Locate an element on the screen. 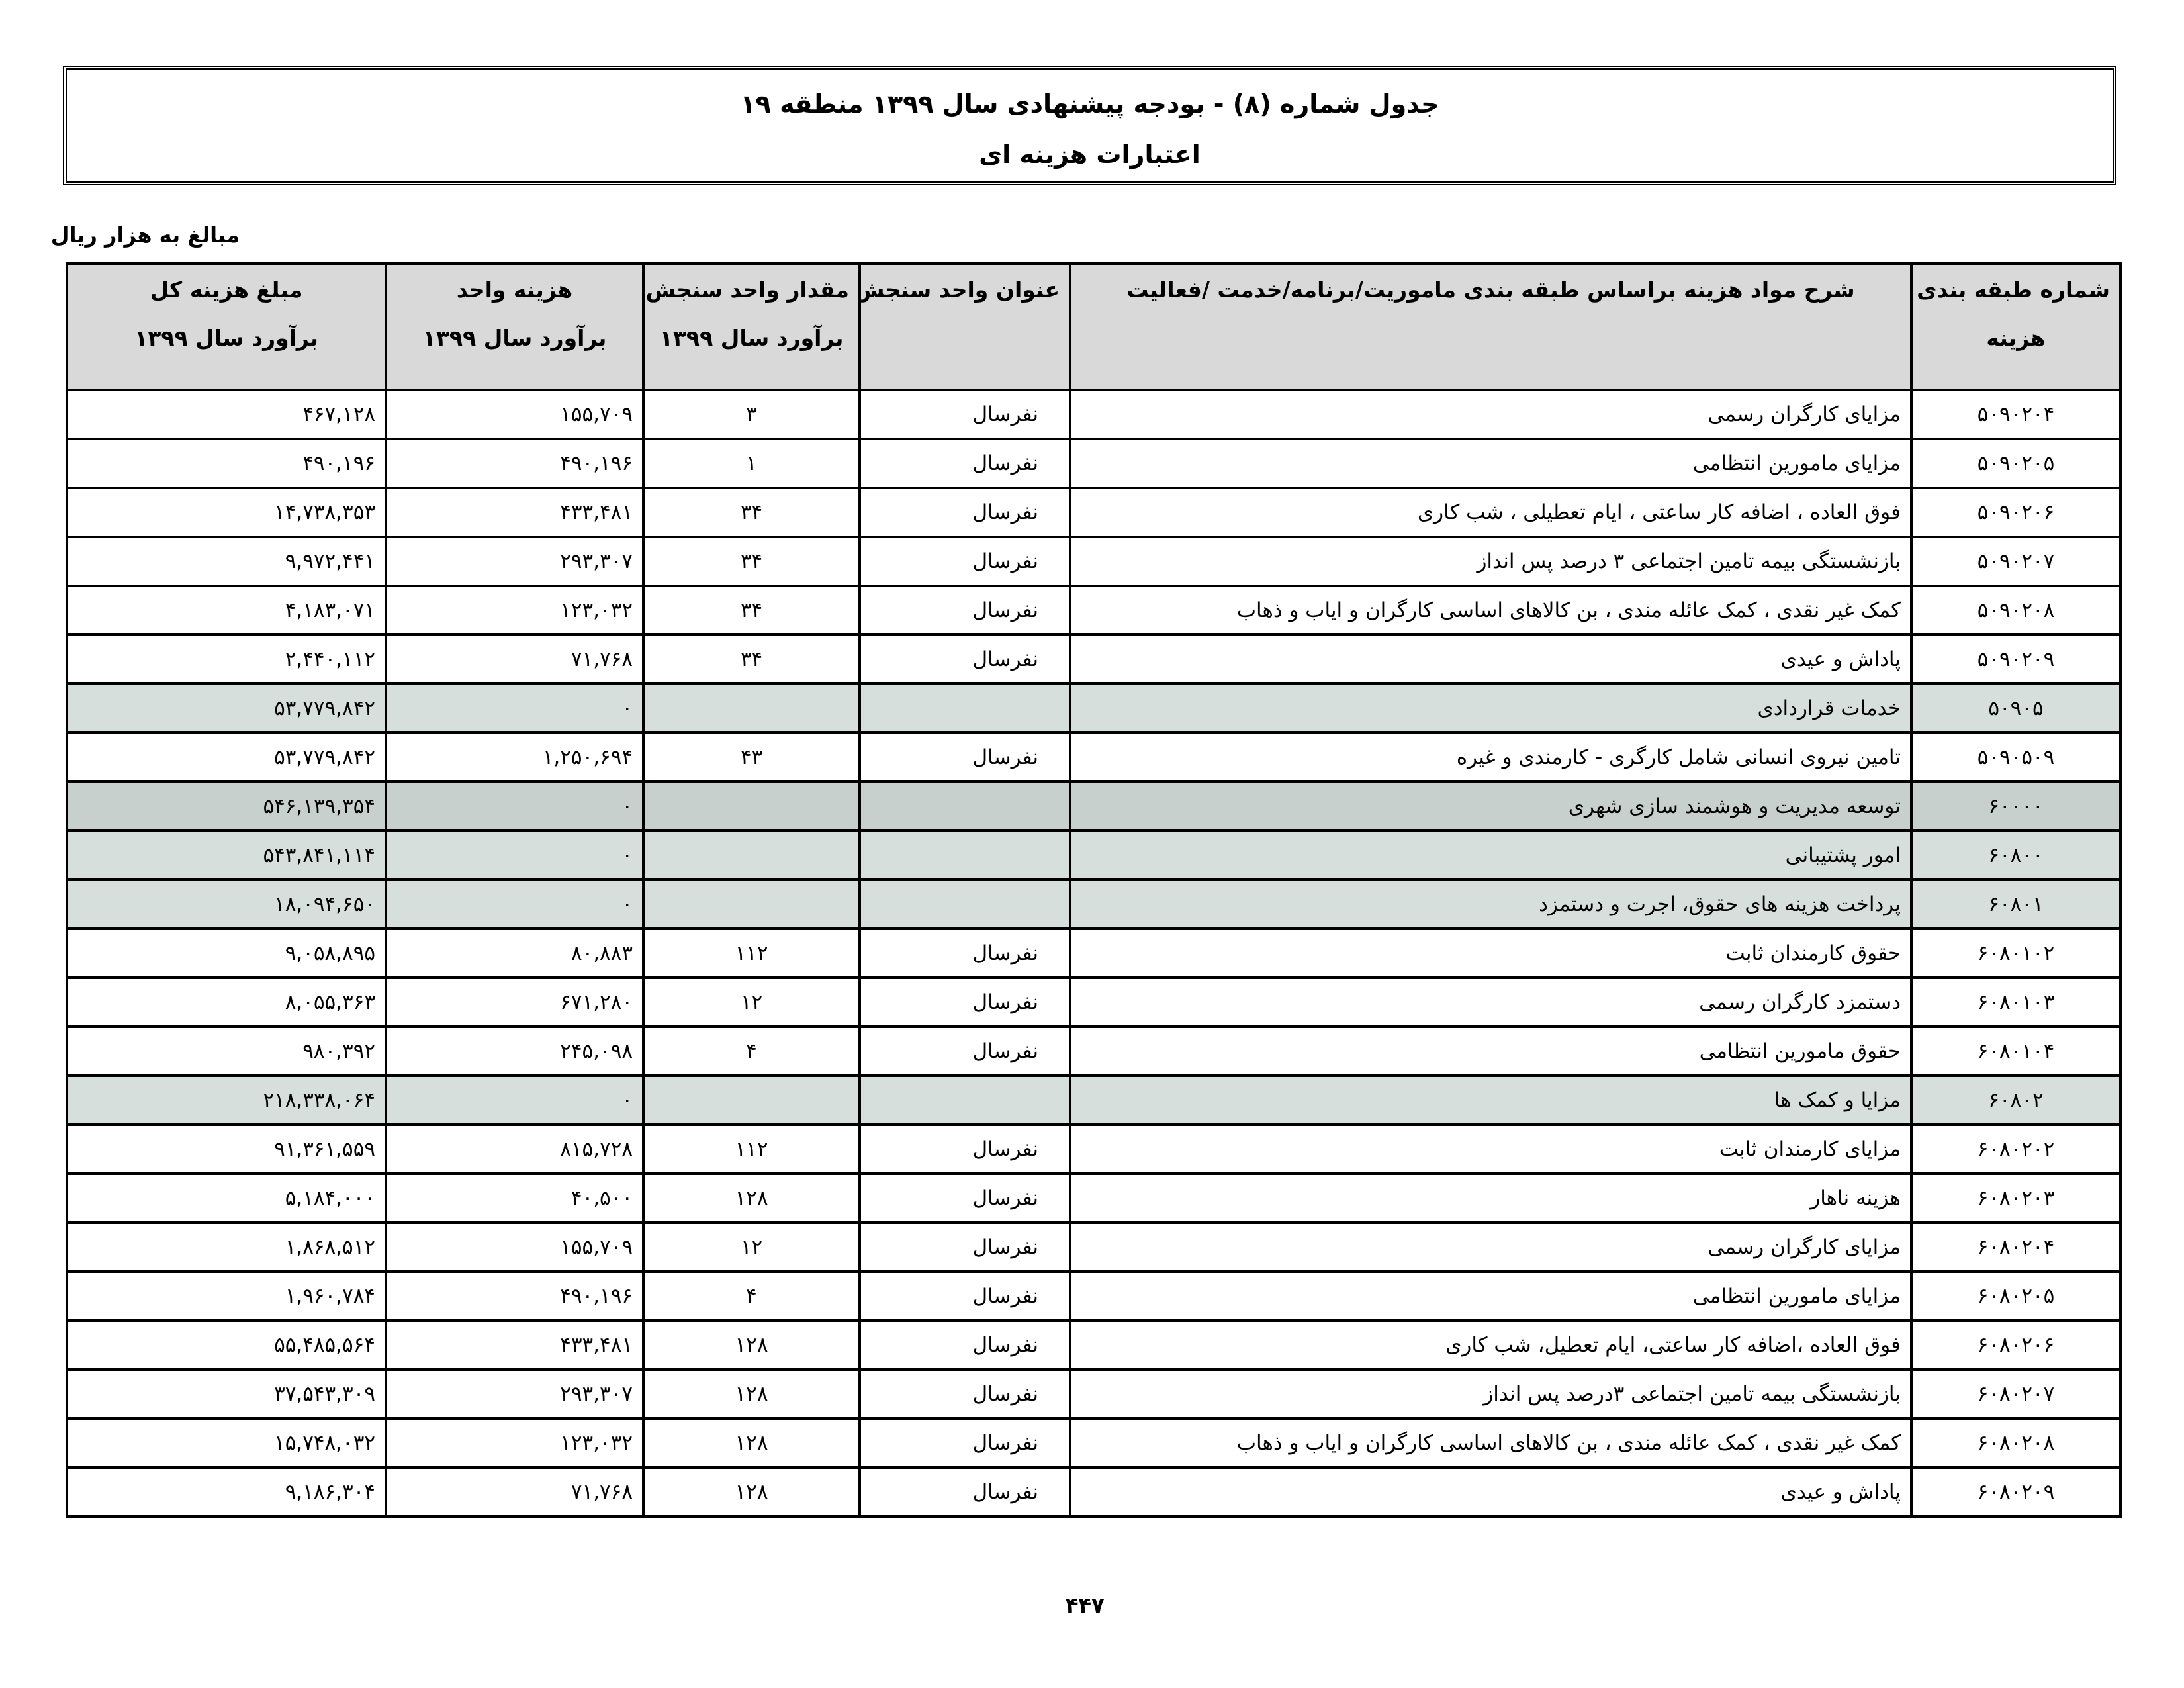 The image size is (2184, 1688). cell-total: ۹۸۰,۳۹۲ is located at coordinates (226, 1051).